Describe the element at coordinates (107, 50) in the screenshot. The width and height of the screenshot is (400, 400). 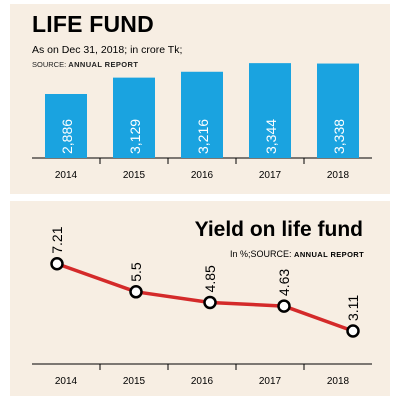
I see `life-fund-subtitle: As on Dec 31, 2018; in crore Tk;` at that location.